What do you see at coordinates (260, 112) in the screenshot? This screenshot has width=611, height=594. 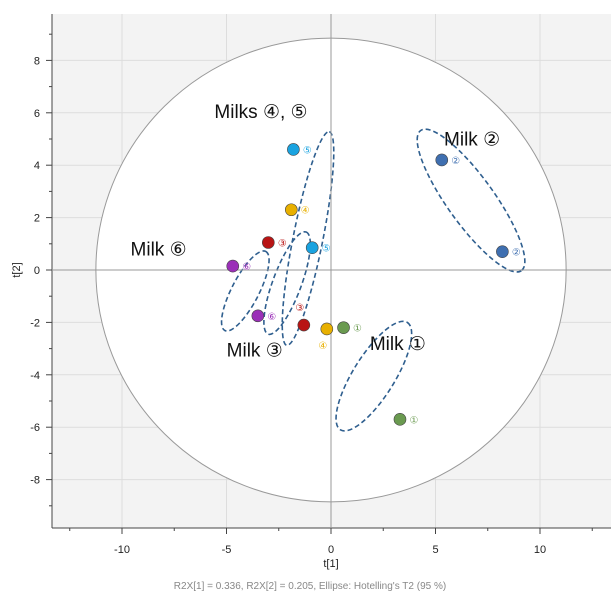 I see `group-annotation: Milks ④, ⑤` at bounding box center [260, 112].